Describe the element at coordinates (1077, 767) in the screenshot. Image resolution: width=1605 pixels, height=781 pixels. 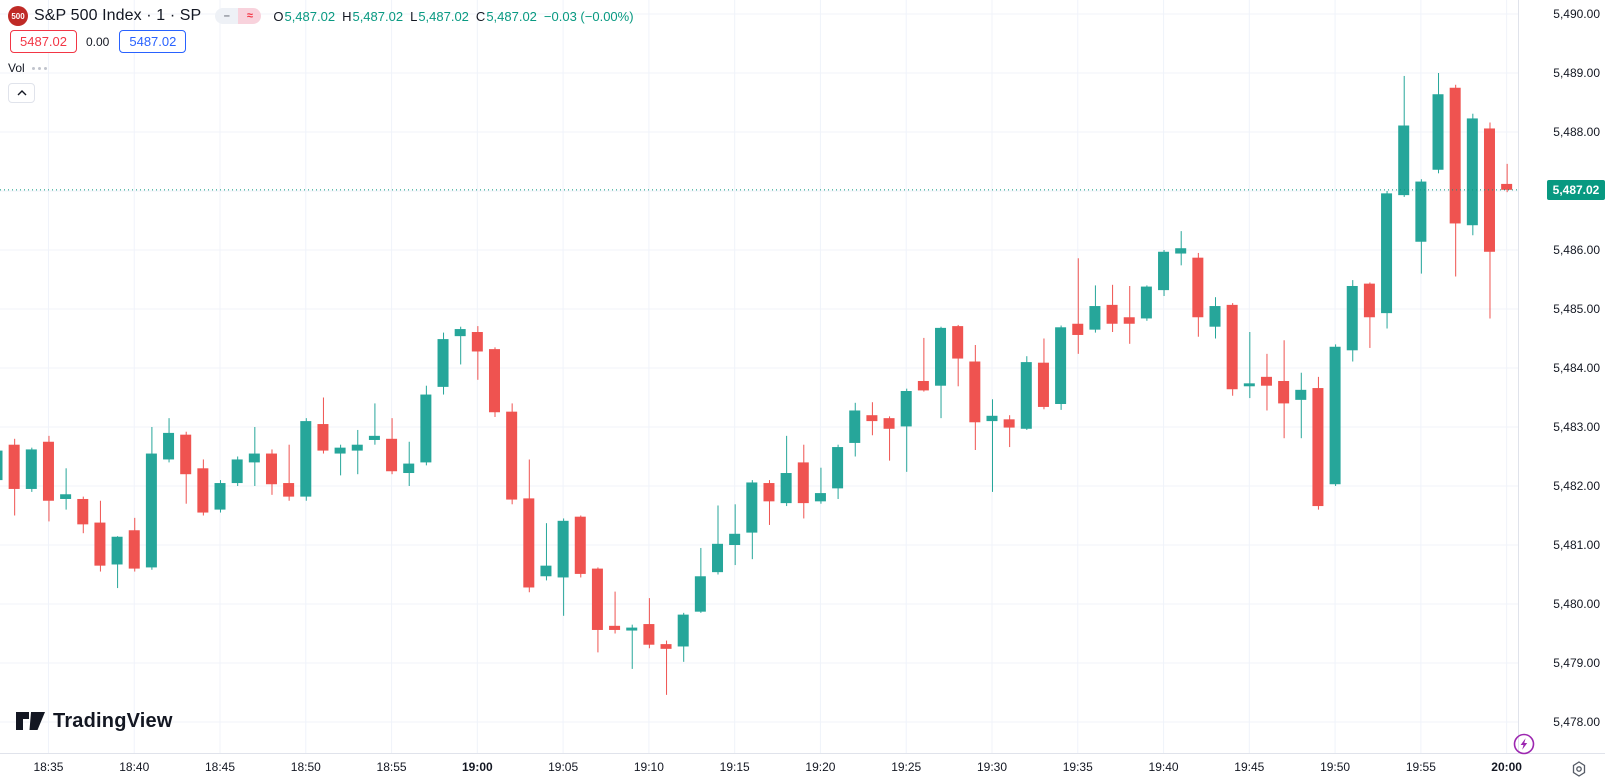
I see `time-axis-label: 19:35` at that location.